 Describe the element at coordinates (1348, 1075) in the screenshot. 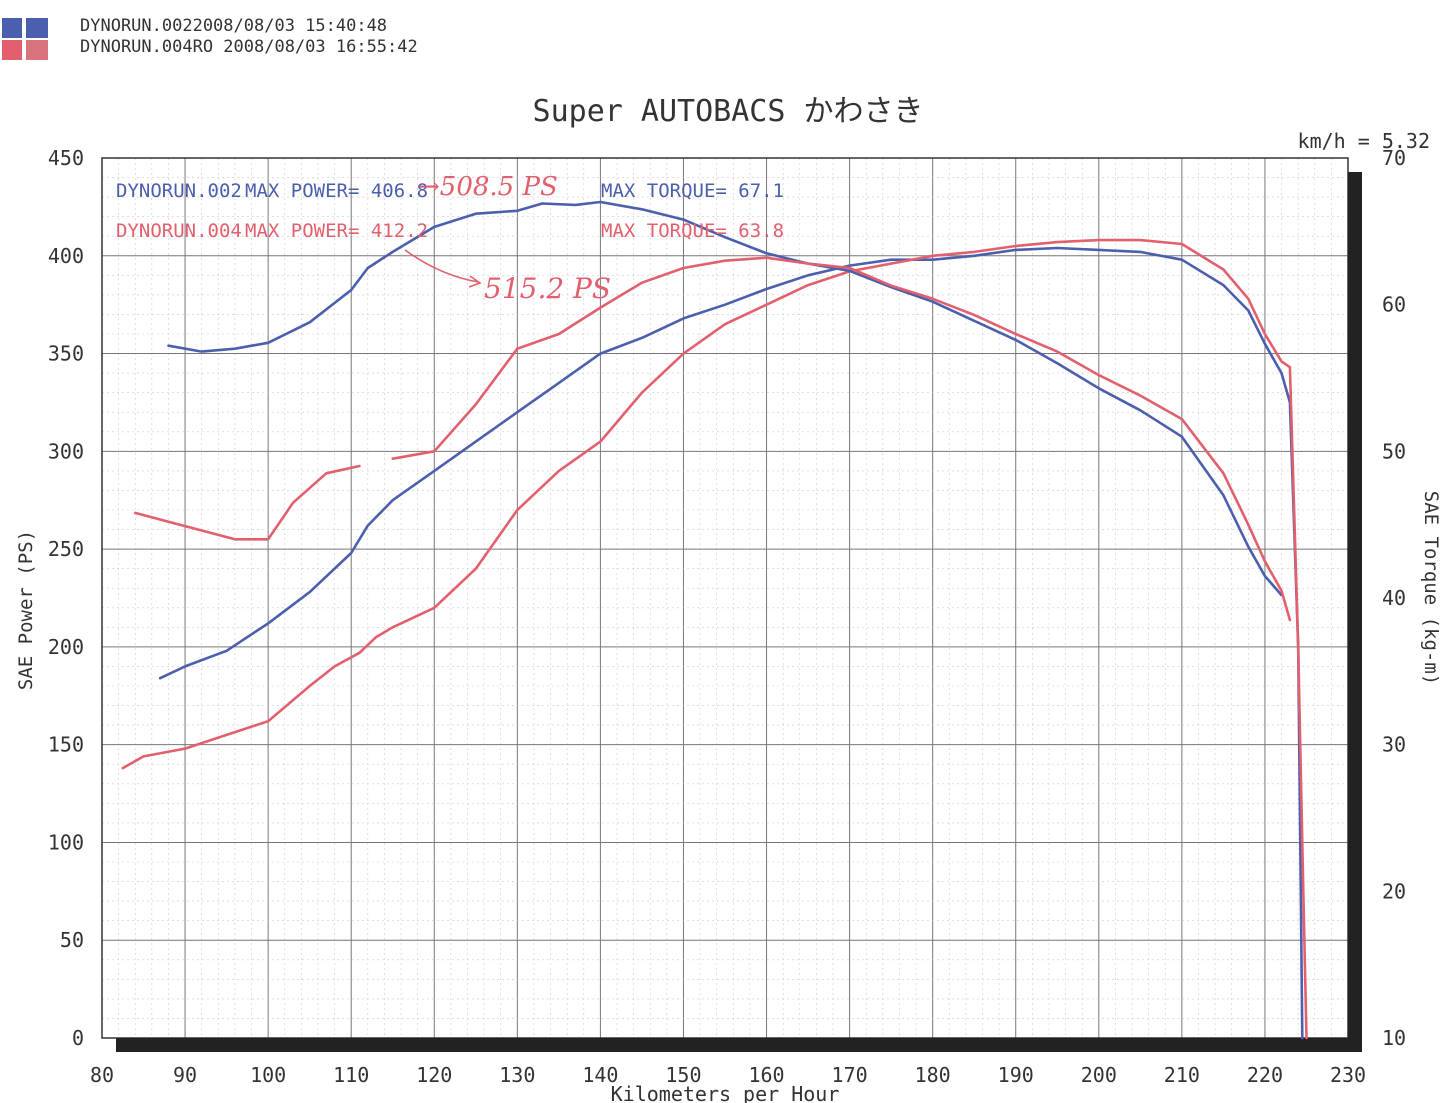

I see `x-tick-label: 230` at that location.